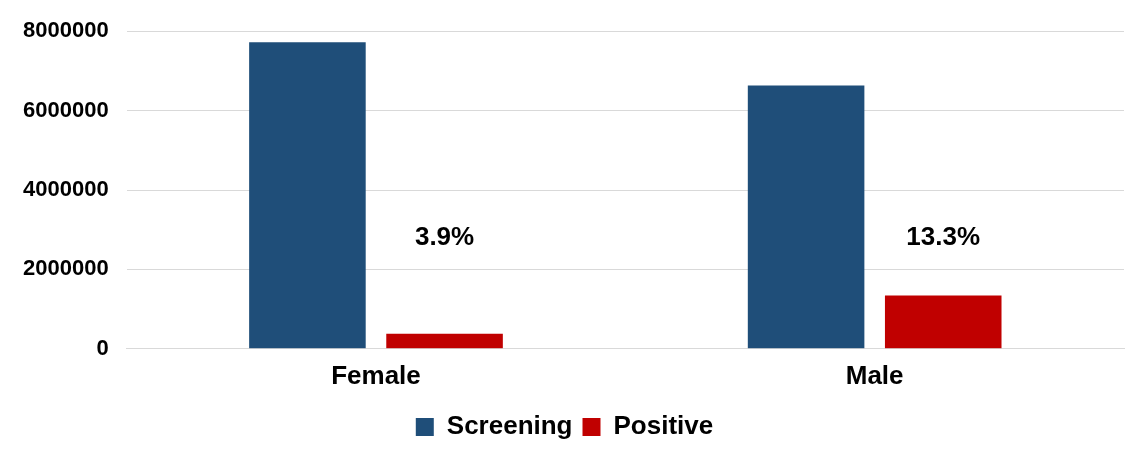 The height and width of the screenshot is (450, 1134). What do you see at coordinates (444, 235) in the screenshot?
I see `annotation: 3.9%` at bounding box center [444, 235].